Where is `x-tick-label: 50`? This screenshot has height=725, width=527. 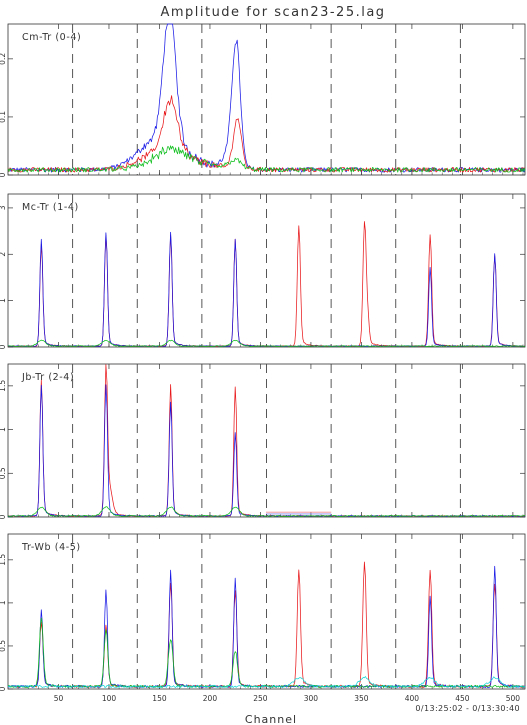
x-tick-label: 50 is located at coordinates (59, 698).